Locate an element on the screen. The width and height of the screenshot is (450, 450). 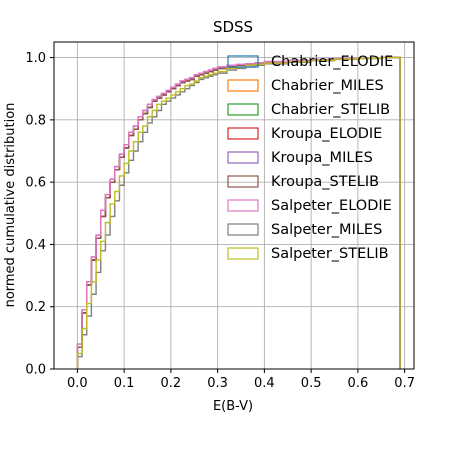
legend-label: Salpeter_STELIB is located at coordinates (330, 254).